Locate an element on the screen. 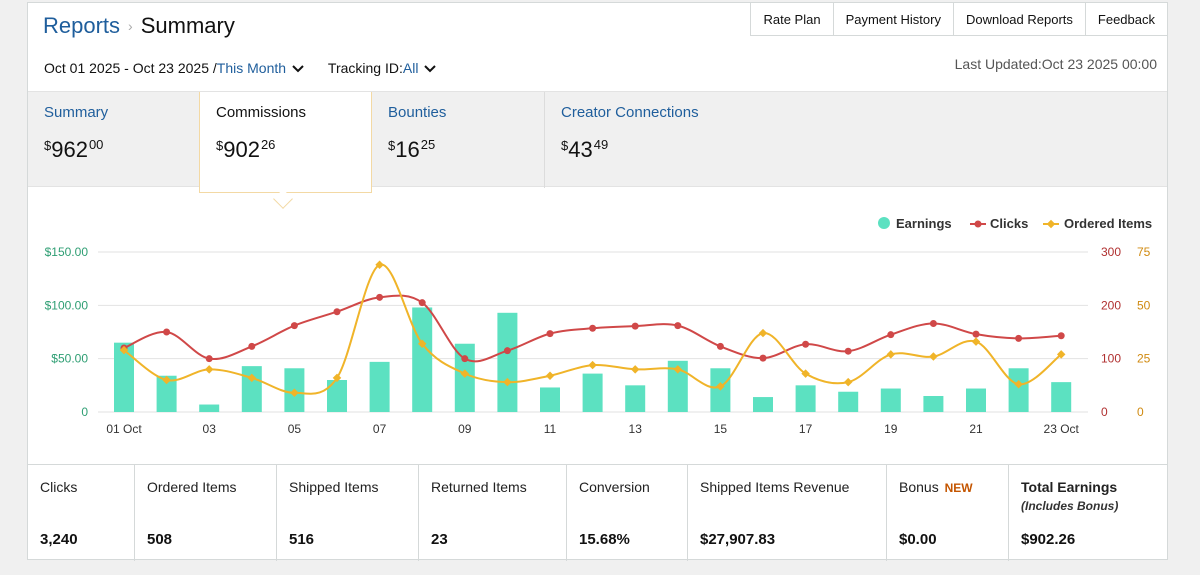  chevron-down-icon is located at coordinates (298, 69).